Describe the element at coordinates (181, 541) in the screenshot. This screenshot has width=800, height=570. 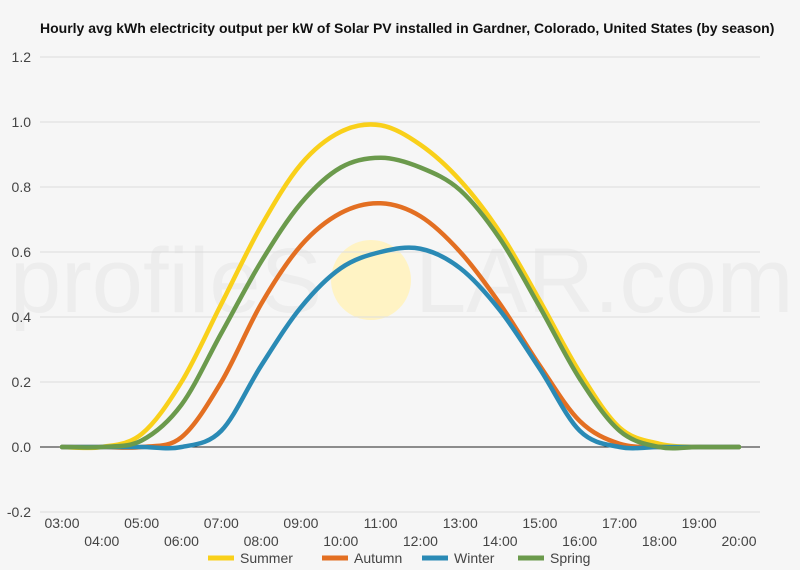
I see `x-tick-label: 06:00` at that location.